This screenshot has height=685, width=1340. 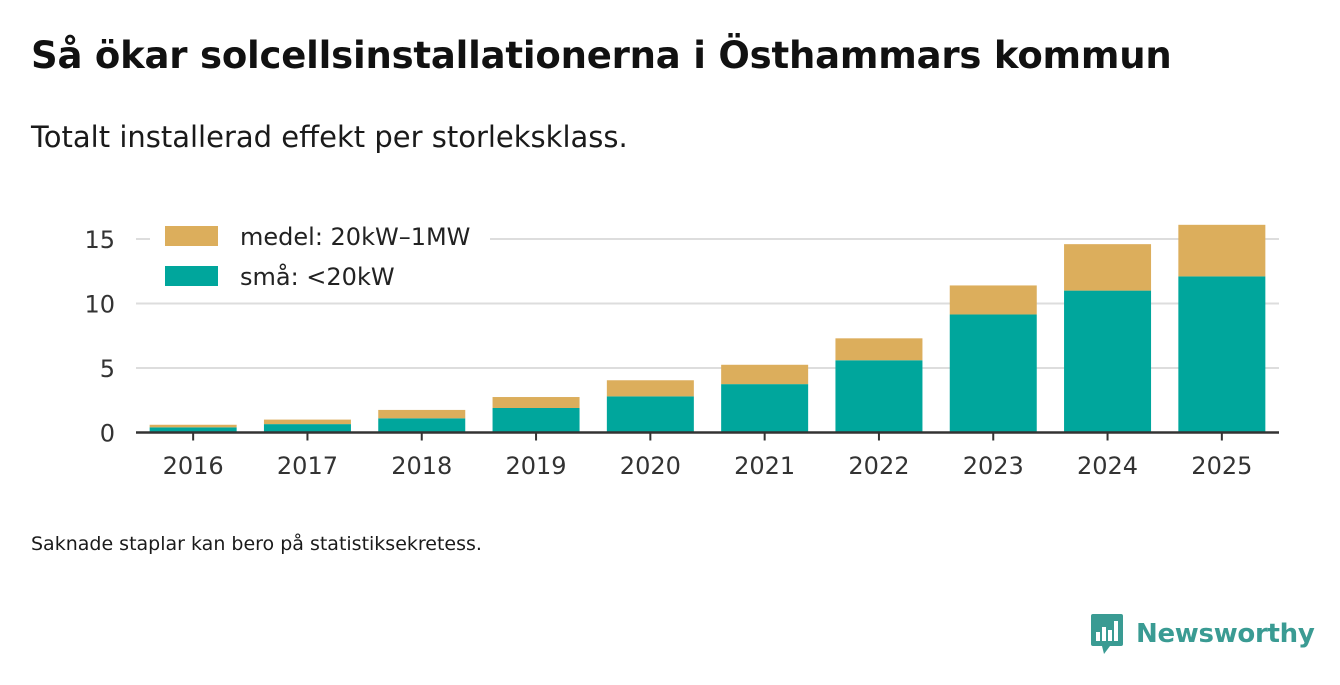 I want to click on legend-label: medel: 20kW–1MW, so click(x=355, y=237).